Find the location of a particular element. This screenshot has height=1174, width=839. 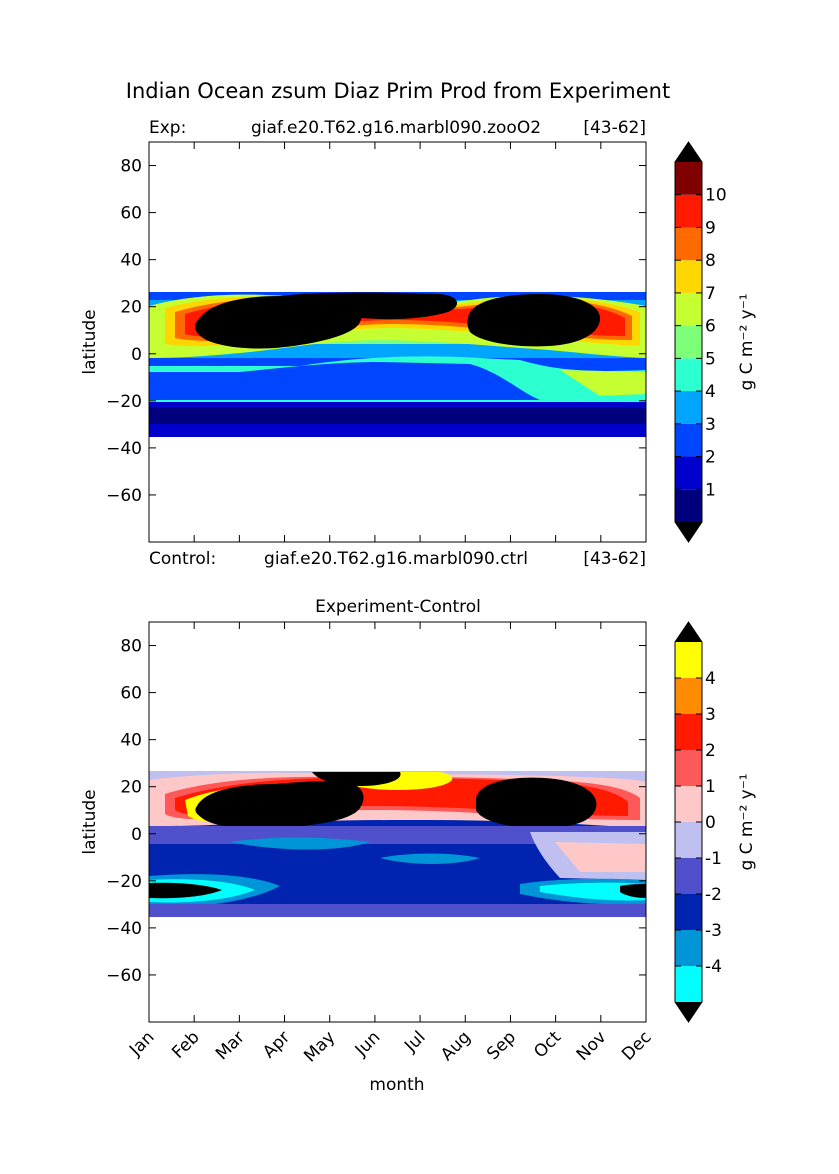

ctrl-prefix: Control: is located at coordinates (182, 559).